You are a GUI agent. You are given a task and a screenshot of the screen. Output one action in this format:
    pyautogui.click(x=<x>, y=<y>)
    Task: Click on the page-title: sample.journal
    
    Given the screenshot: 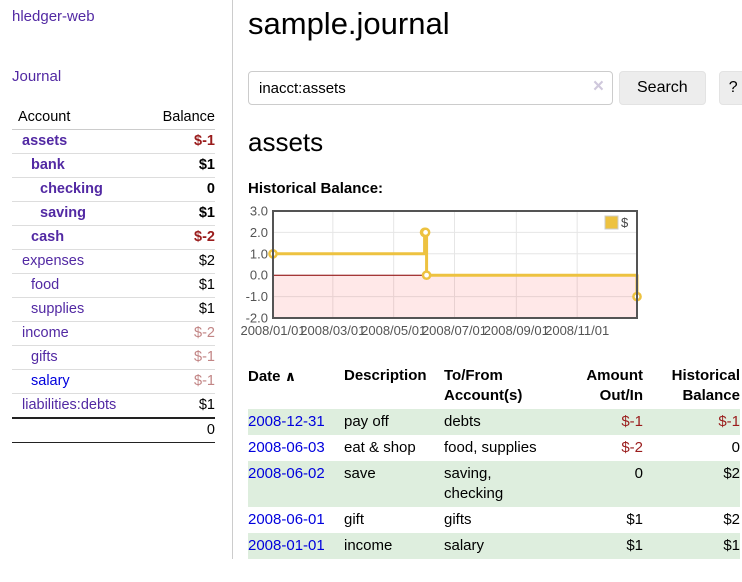 What is the action you would take?
    pyautogui.click(x=349, y=23)
    